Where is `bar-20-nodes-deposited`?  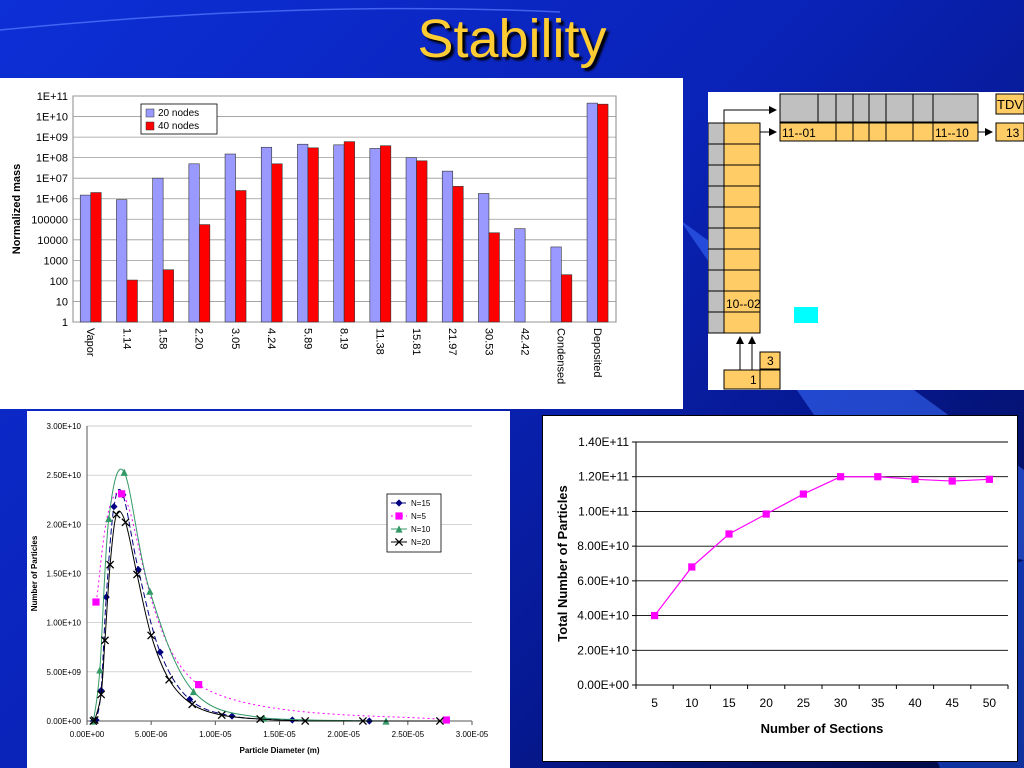 bar-20-nodes-deposited is located at coordinates (592, 212).